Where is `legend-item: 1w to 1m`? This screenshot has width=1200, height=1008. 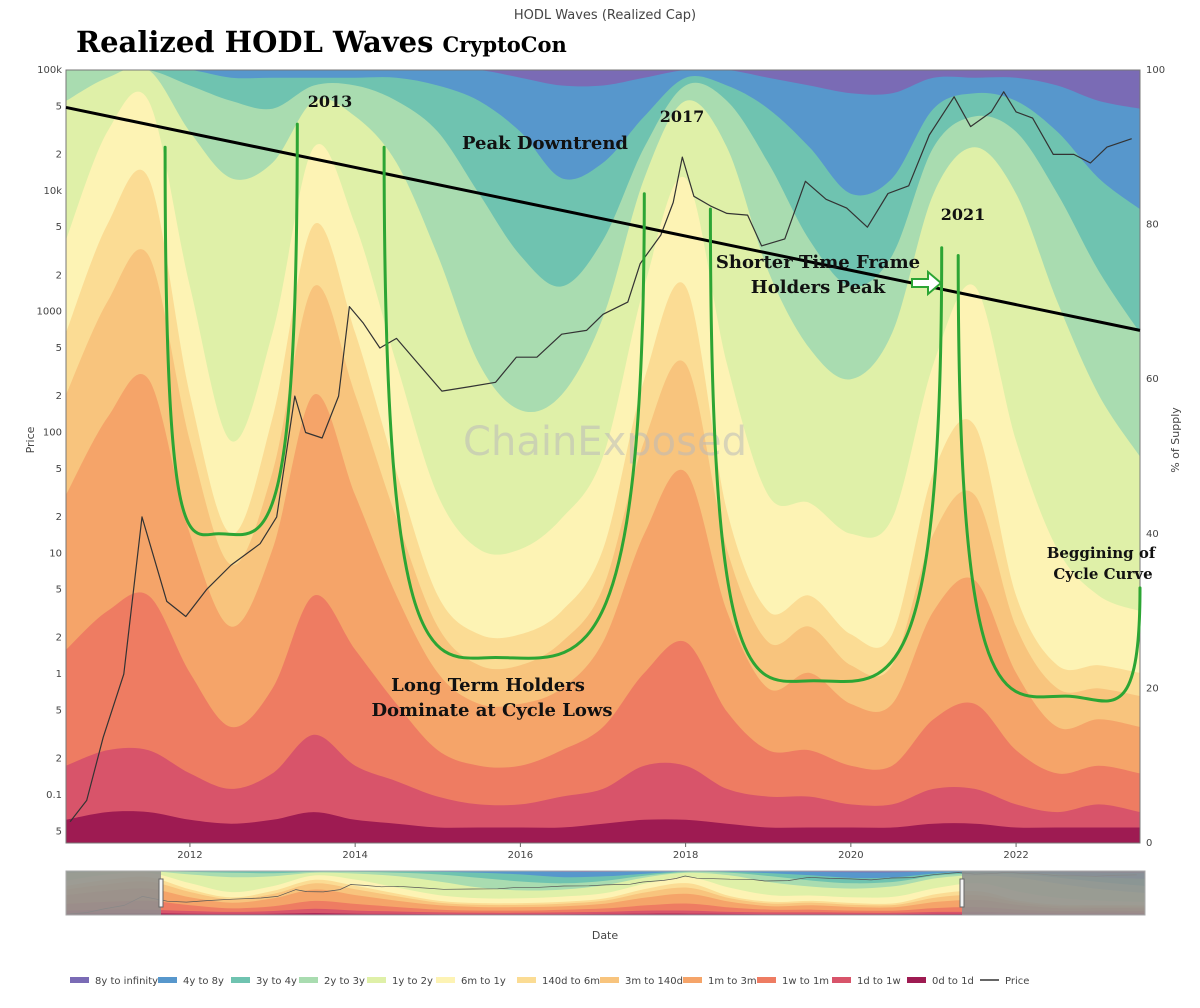
legend-item: 1w to 1m is located at coordinates (793, 981).